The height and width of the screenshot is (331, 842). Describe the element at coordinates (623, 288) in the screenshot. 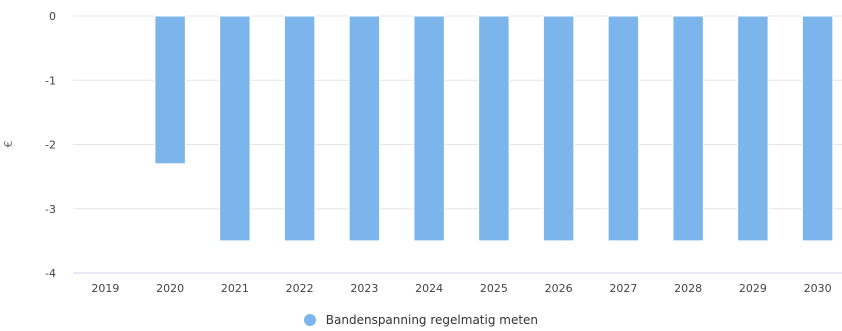

I see `x-tick-label: 2027` at that location.